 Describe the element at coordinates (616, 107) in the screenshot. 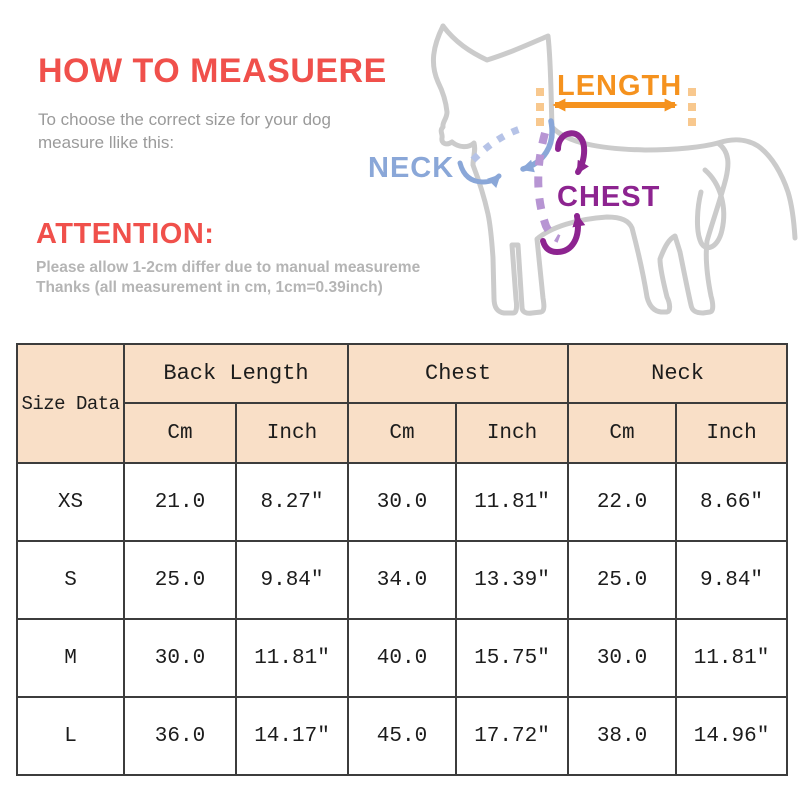

I see `length-tick-marks` at that location.